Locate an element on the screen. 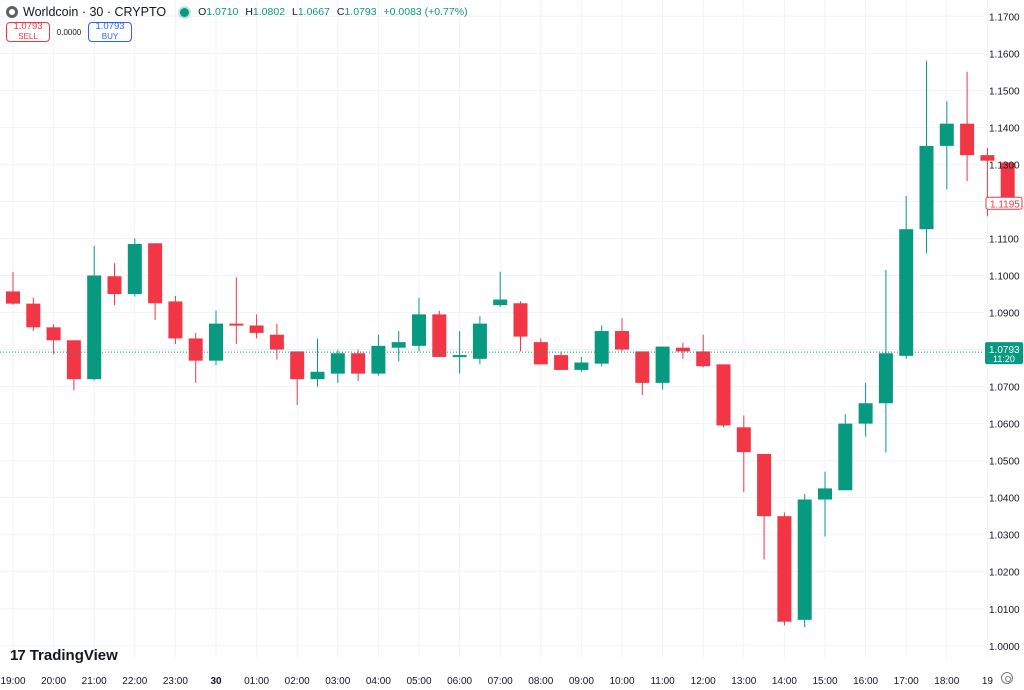 The width and height of the screenshot is (1024, 690). x-tick-label: 05:00 is located at coordinates (418, 681).